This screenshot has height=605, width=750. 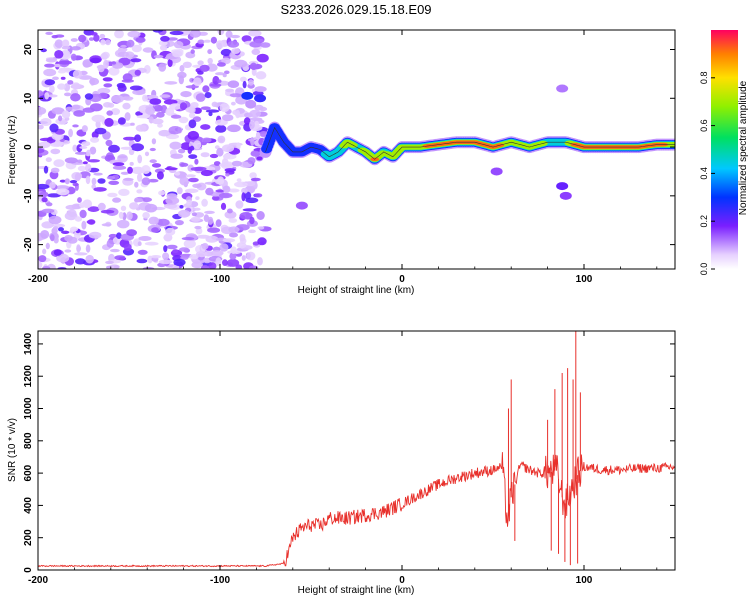 What do you see at coordinates (28, 98) in the screenshot?
I see `y-tick-label: 10` at bounding box center [28, 98].